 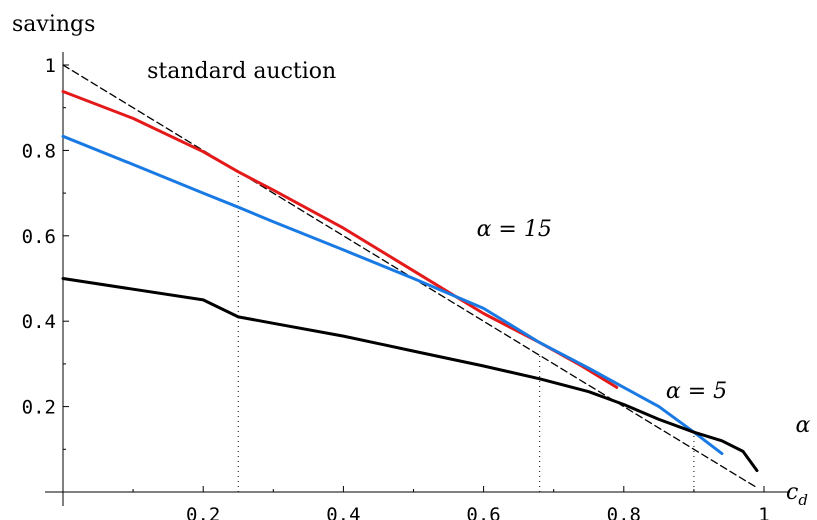 I want to click on annotation-1: standard auction, so click(x=241, y=71).